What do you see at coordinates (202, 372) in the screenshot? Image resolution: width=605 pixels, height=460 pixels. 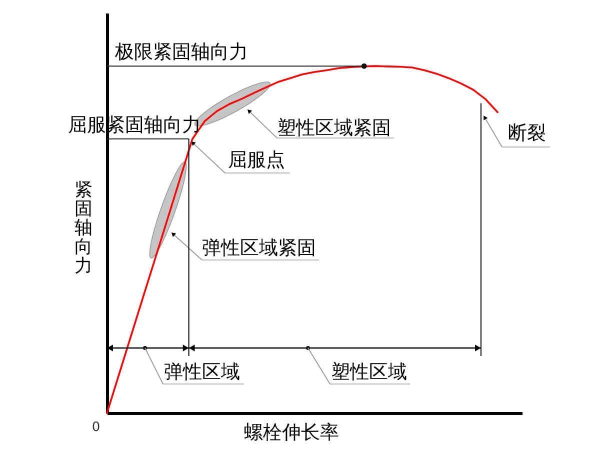 I see `annotation: 弹性区域` at bounding box center [202, 372].